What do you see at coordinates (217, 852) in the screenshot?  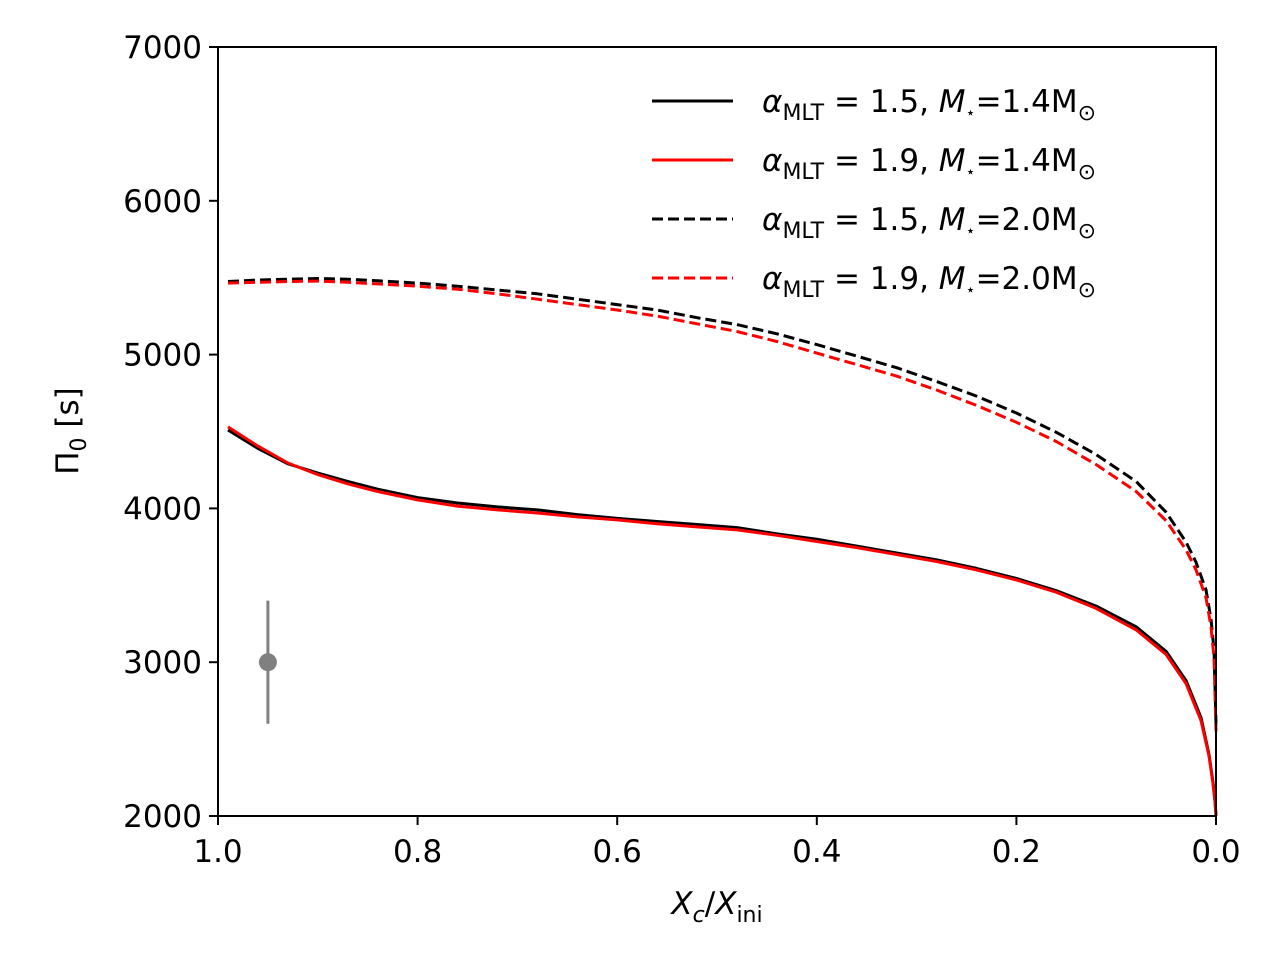 I see `x-tick-label: 1.0` at bounding box center [217, 852].